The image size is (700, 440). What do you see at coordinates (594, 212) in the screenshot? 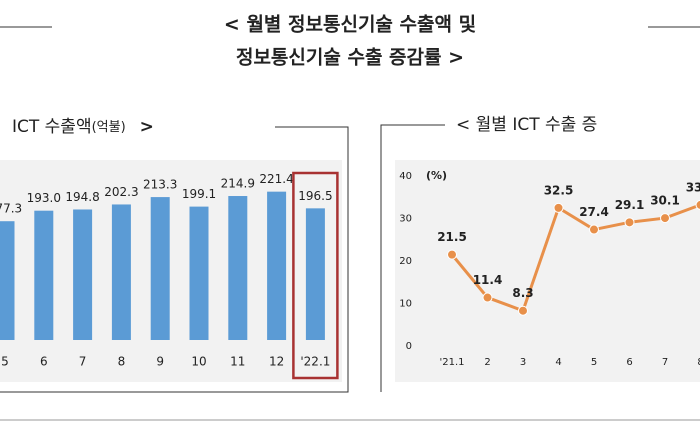
I see `value-label: 27.4` at bounding box center [594, 212].